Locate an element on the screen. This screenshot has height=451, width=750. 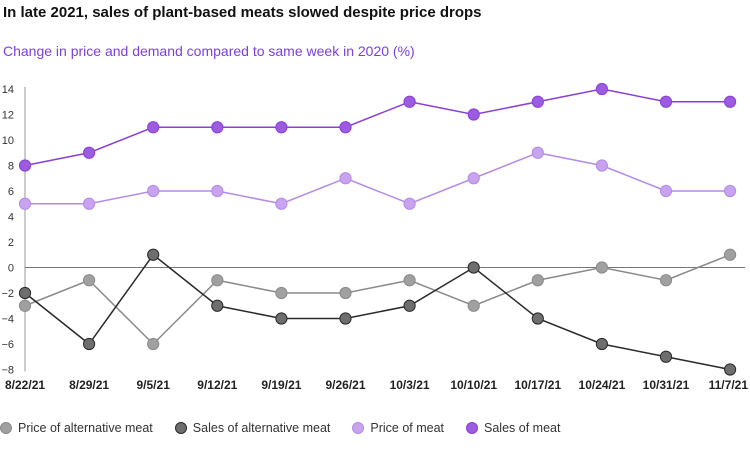
y-tick-label: 14 is located at coordinates (8, 90).